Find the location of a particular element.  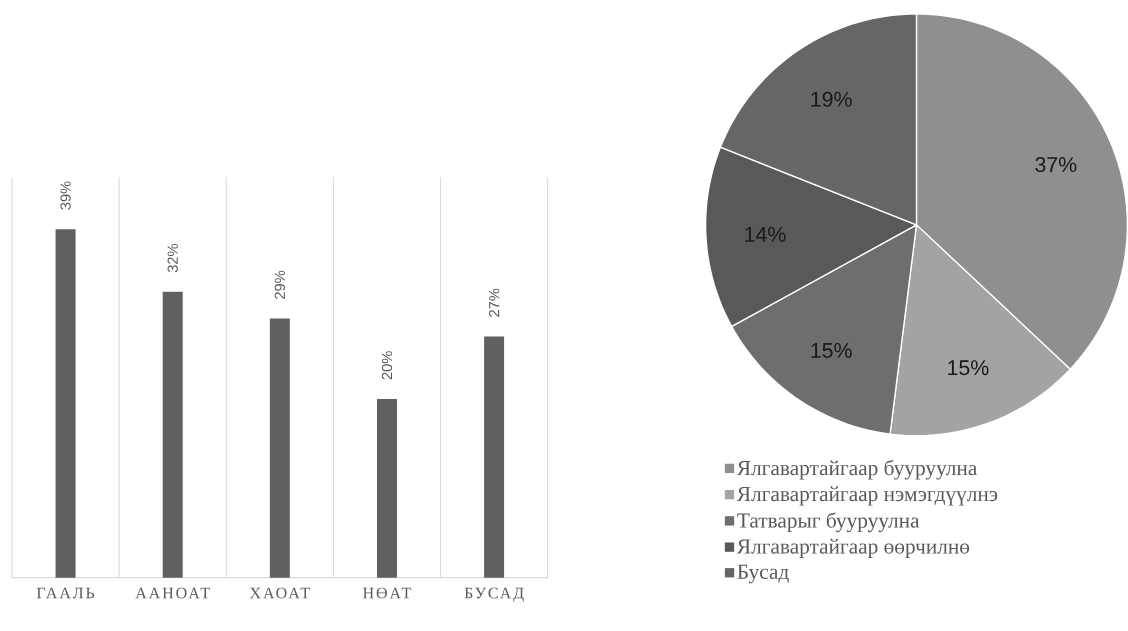

x-tick-label: БУСАД is located at coordinates (494, 594).